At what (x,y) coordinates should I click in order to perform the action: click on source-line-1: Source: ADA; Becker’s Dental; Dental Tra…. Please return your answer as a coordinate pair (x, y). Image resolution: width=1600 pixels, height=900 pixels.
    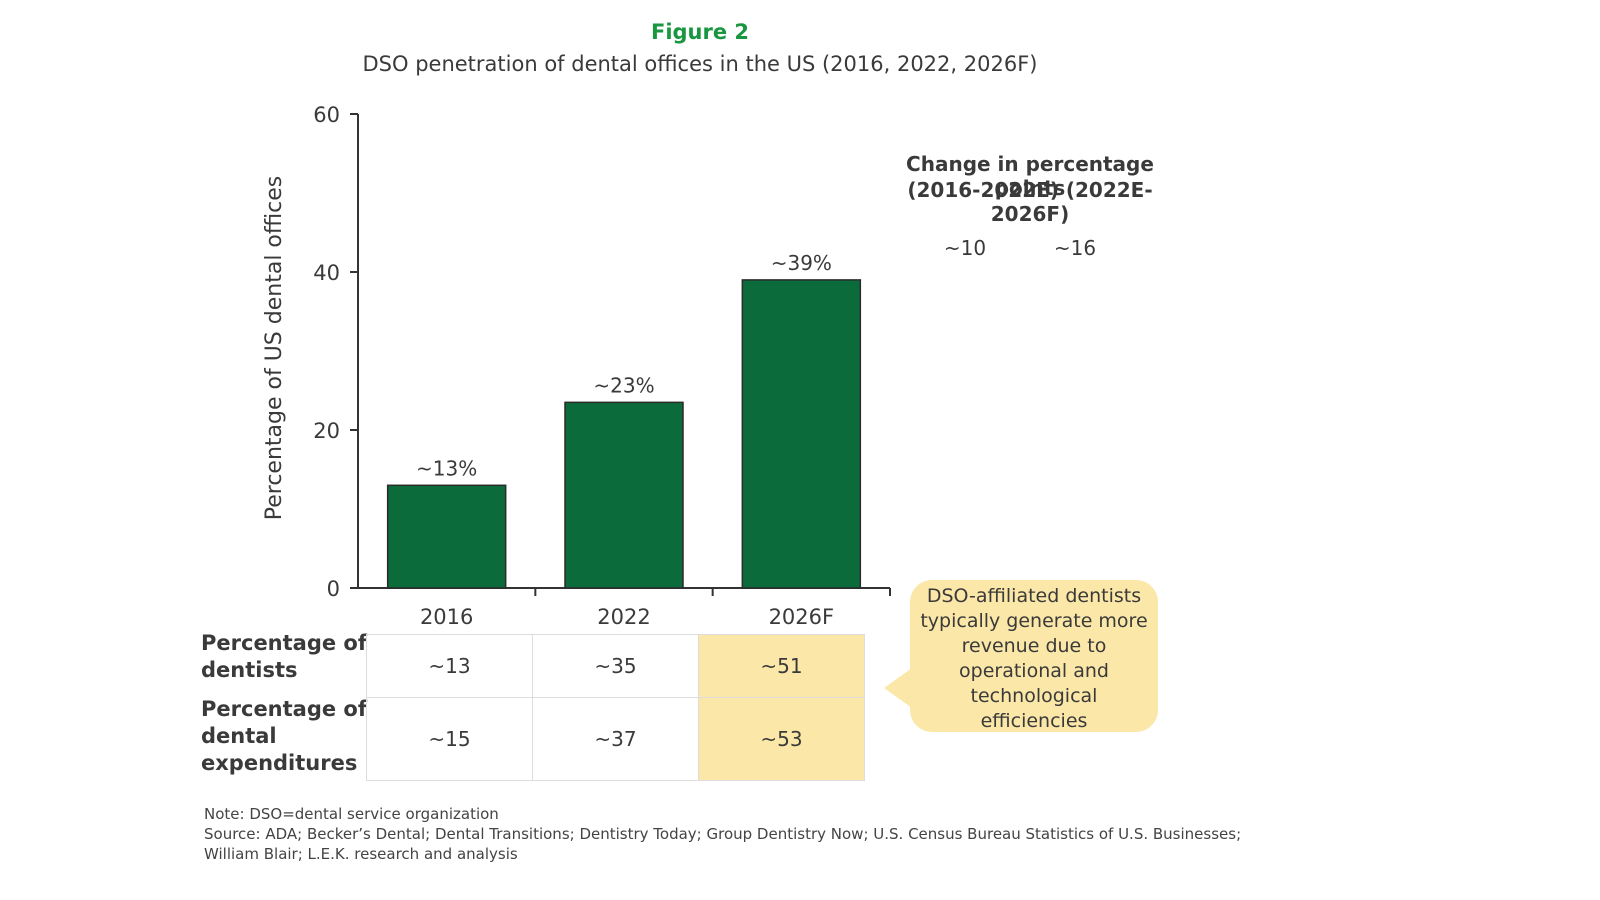
    Looking at the image, I should click on (723, 834).